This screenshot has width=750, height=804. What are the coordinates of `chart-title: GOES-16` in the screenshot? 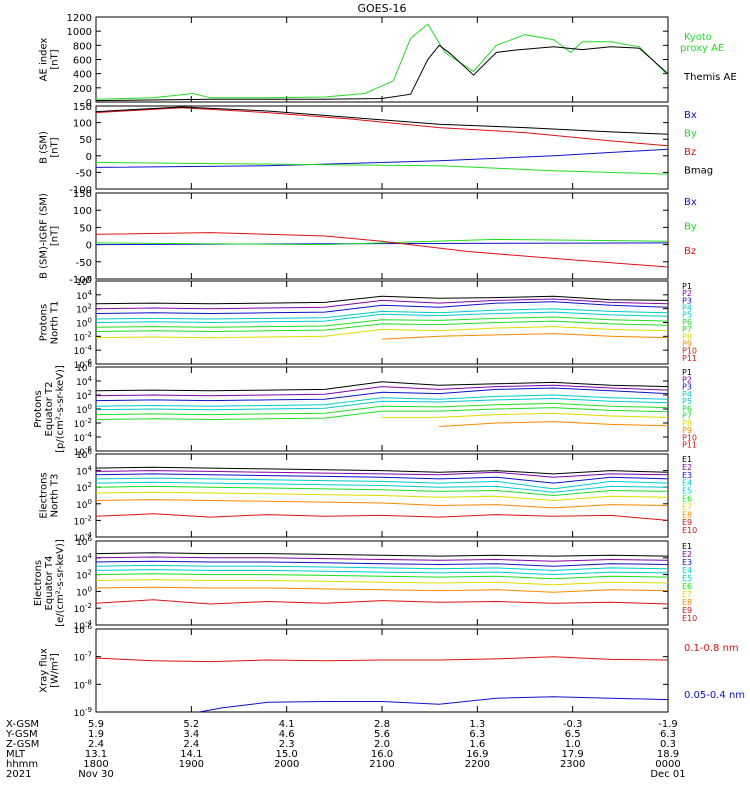 It's located at (381, 8).